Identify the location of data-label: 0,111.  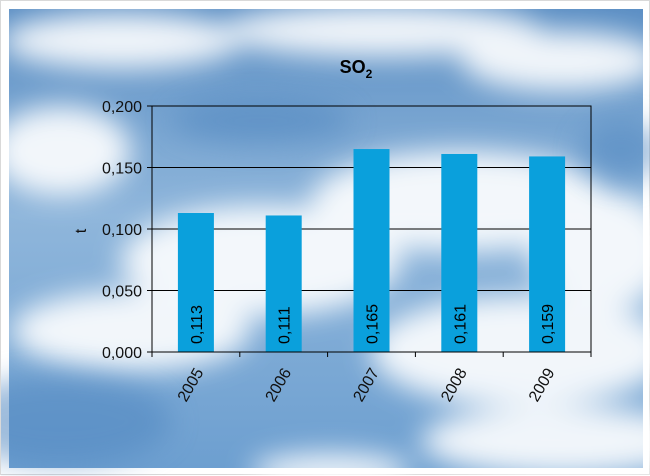
(285, 325).